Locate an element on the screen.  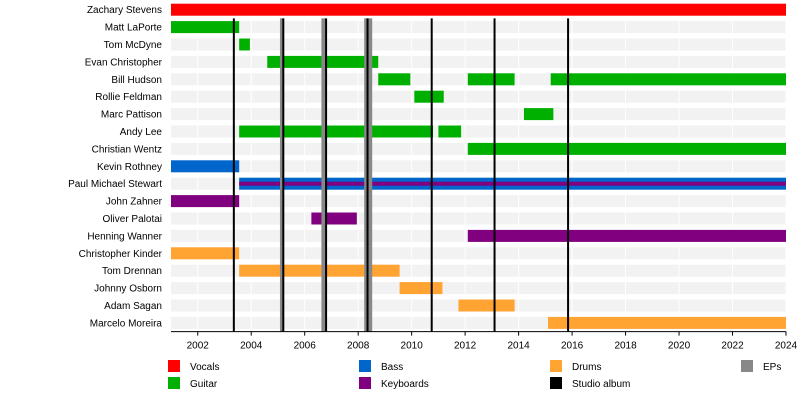
legend-label: Vocals is located at coordinates (204, 367).